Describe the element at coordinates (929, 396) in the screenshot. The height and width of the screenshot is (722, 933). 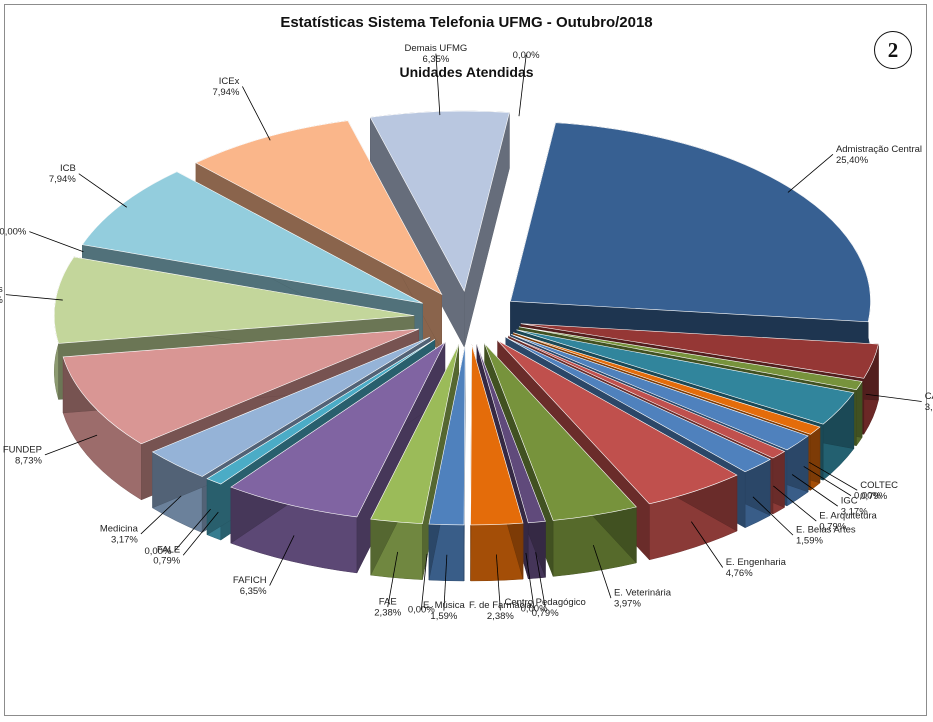
I see `slice-label: CADs` at that location.